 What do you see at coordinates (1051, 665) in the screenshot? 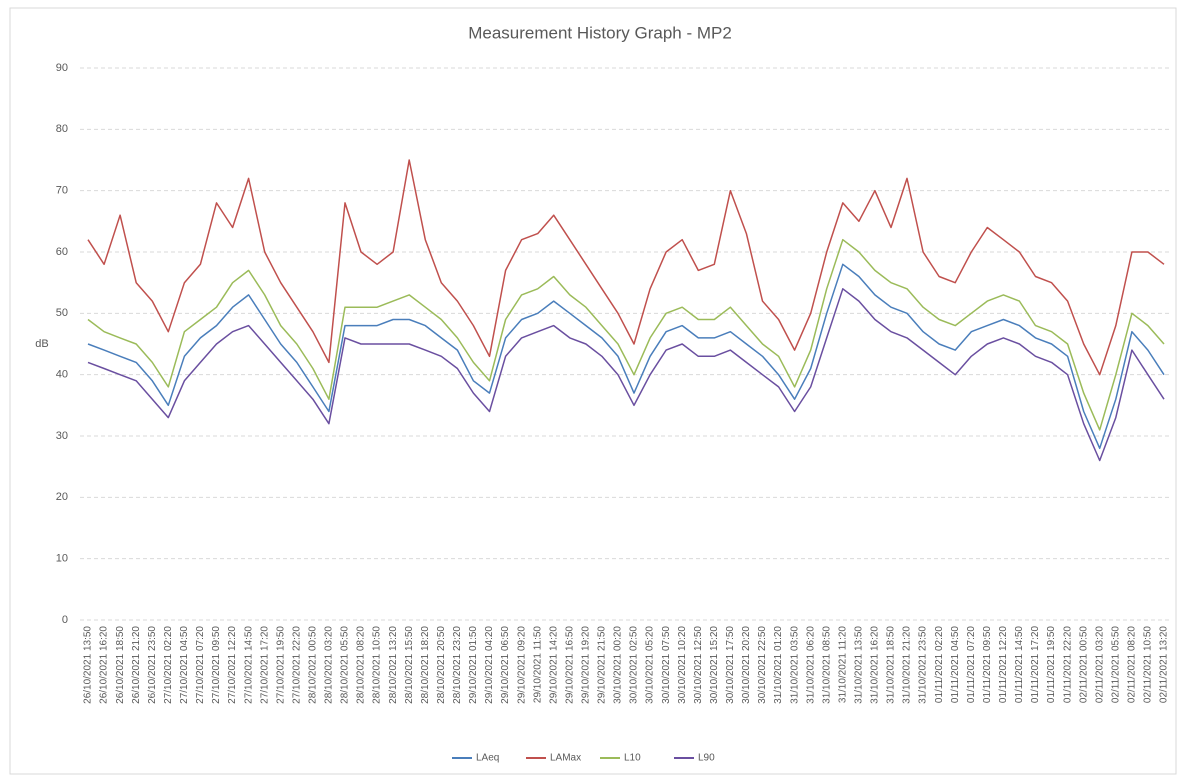
I see `x-tick-label: 01/11/2021 19:50` at bounding box center [1051, 665].